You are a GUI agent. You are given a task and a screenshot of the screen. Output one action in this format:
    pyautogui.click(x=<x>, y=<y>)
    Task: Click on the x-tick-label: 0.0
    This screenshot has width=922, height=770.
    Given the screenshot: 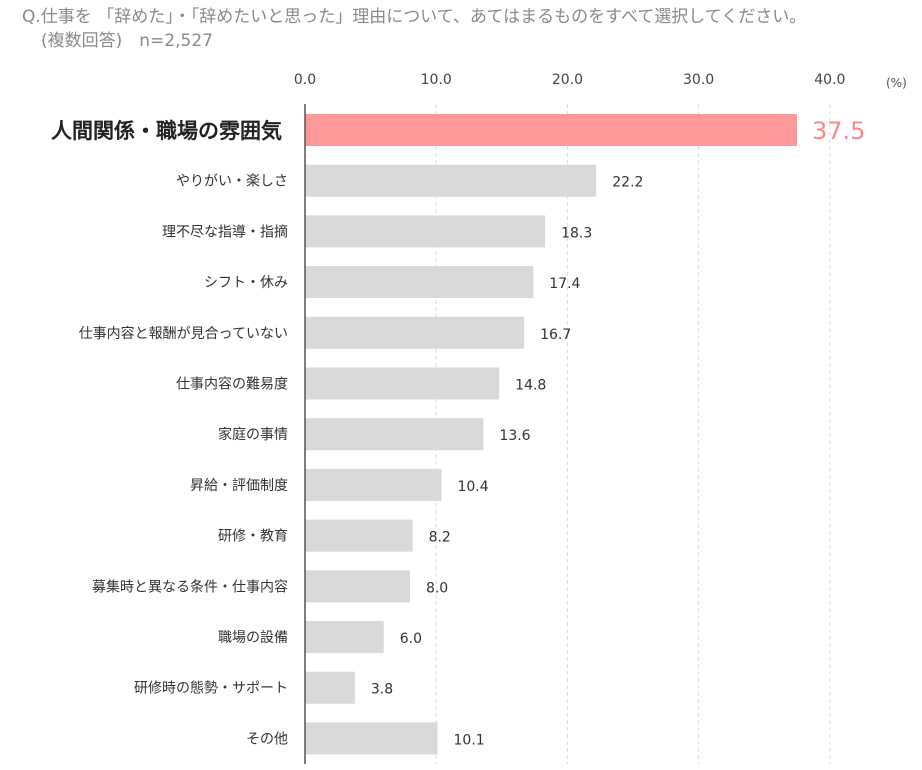 What is the action you would take?
    pyautogui.click(x=305, y=80)
    